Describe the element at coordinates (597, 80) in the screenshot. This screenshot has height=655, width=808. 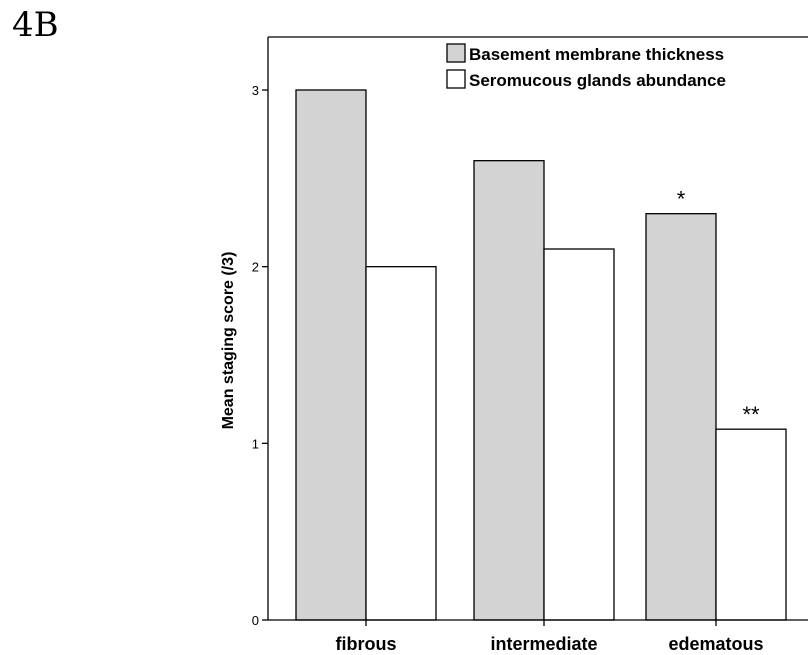
I see `legend-label-series-2: Seromucous glands abundance` at that location.